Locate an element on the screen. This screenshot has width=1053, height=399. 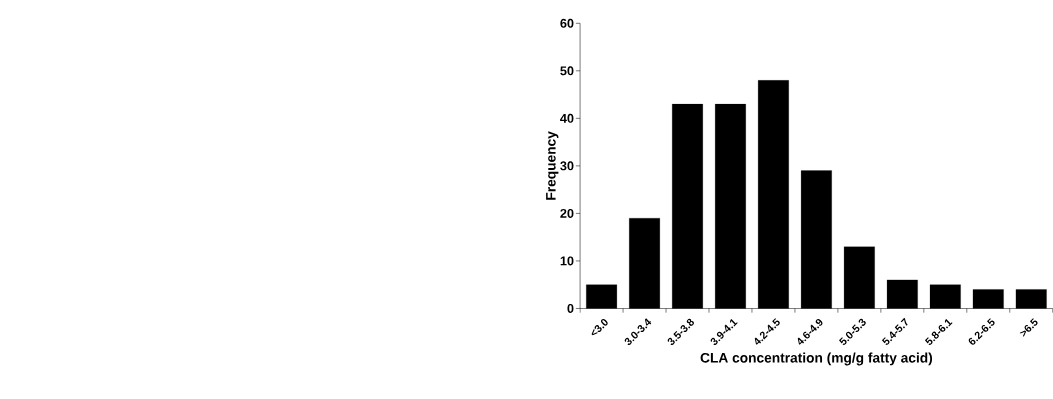
y-axis-title: Frequency is located at coordinates (552, 165).